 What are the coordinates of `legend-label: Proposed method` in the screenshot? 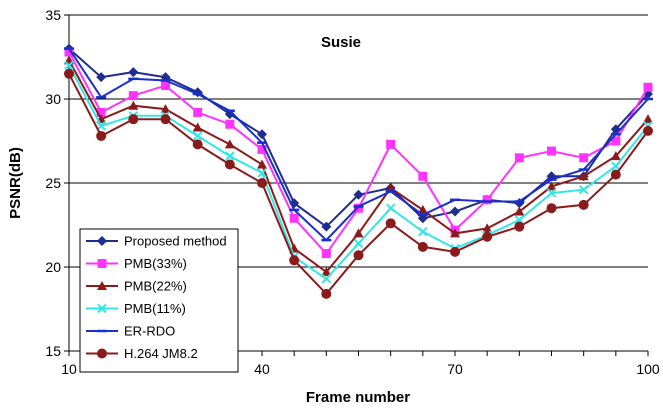 It's located at (175, 241).